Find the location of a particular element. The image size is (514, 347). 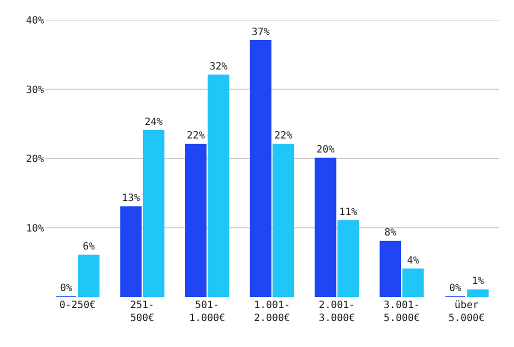

x-tick-label: 501- 1.000€ is located at coordinates (207, 312).